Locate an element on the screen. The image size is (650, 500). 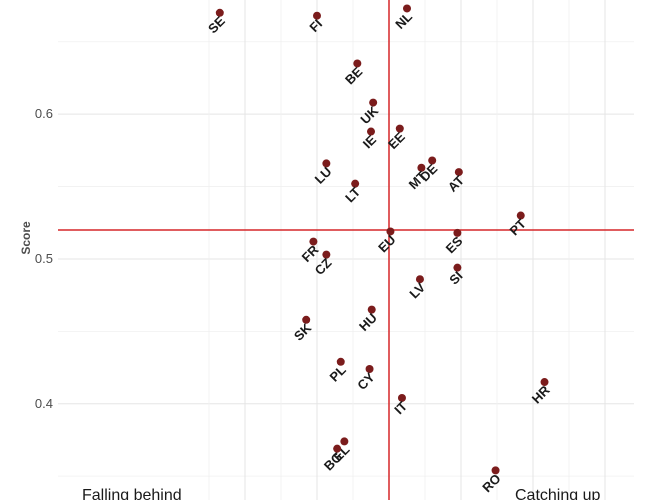
data-point-ro is located at coordinates (495, 470).